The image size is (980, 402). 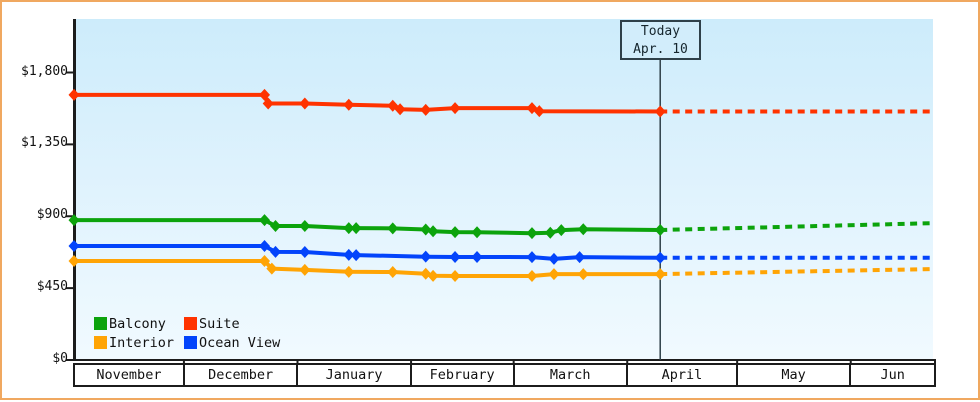 I want to click on series-line-ocean-view, so click(x=367, y=252).